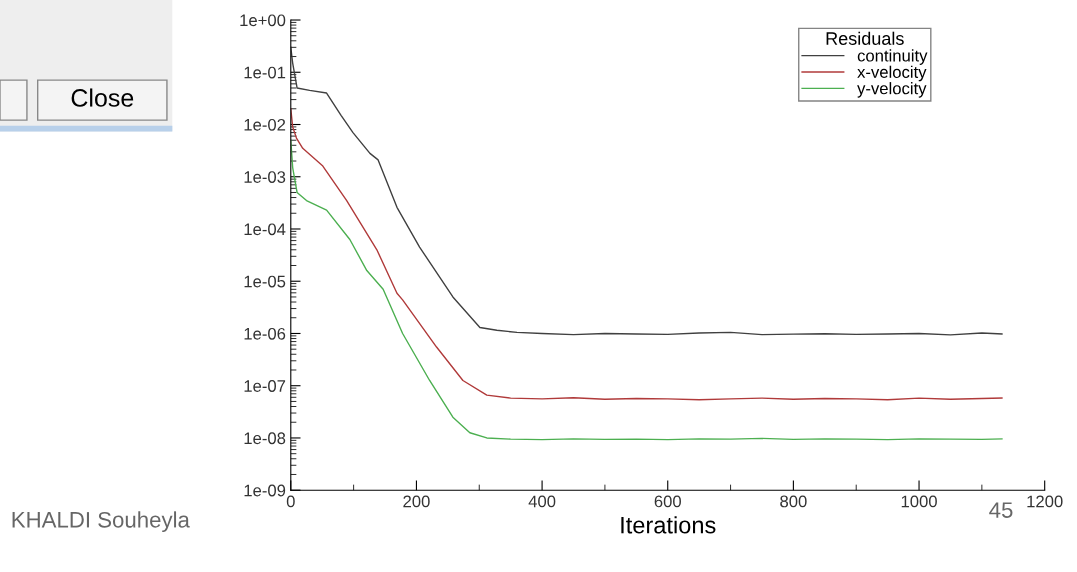  I want to click on y-tick-label: 1e-08, so click(265, 438).